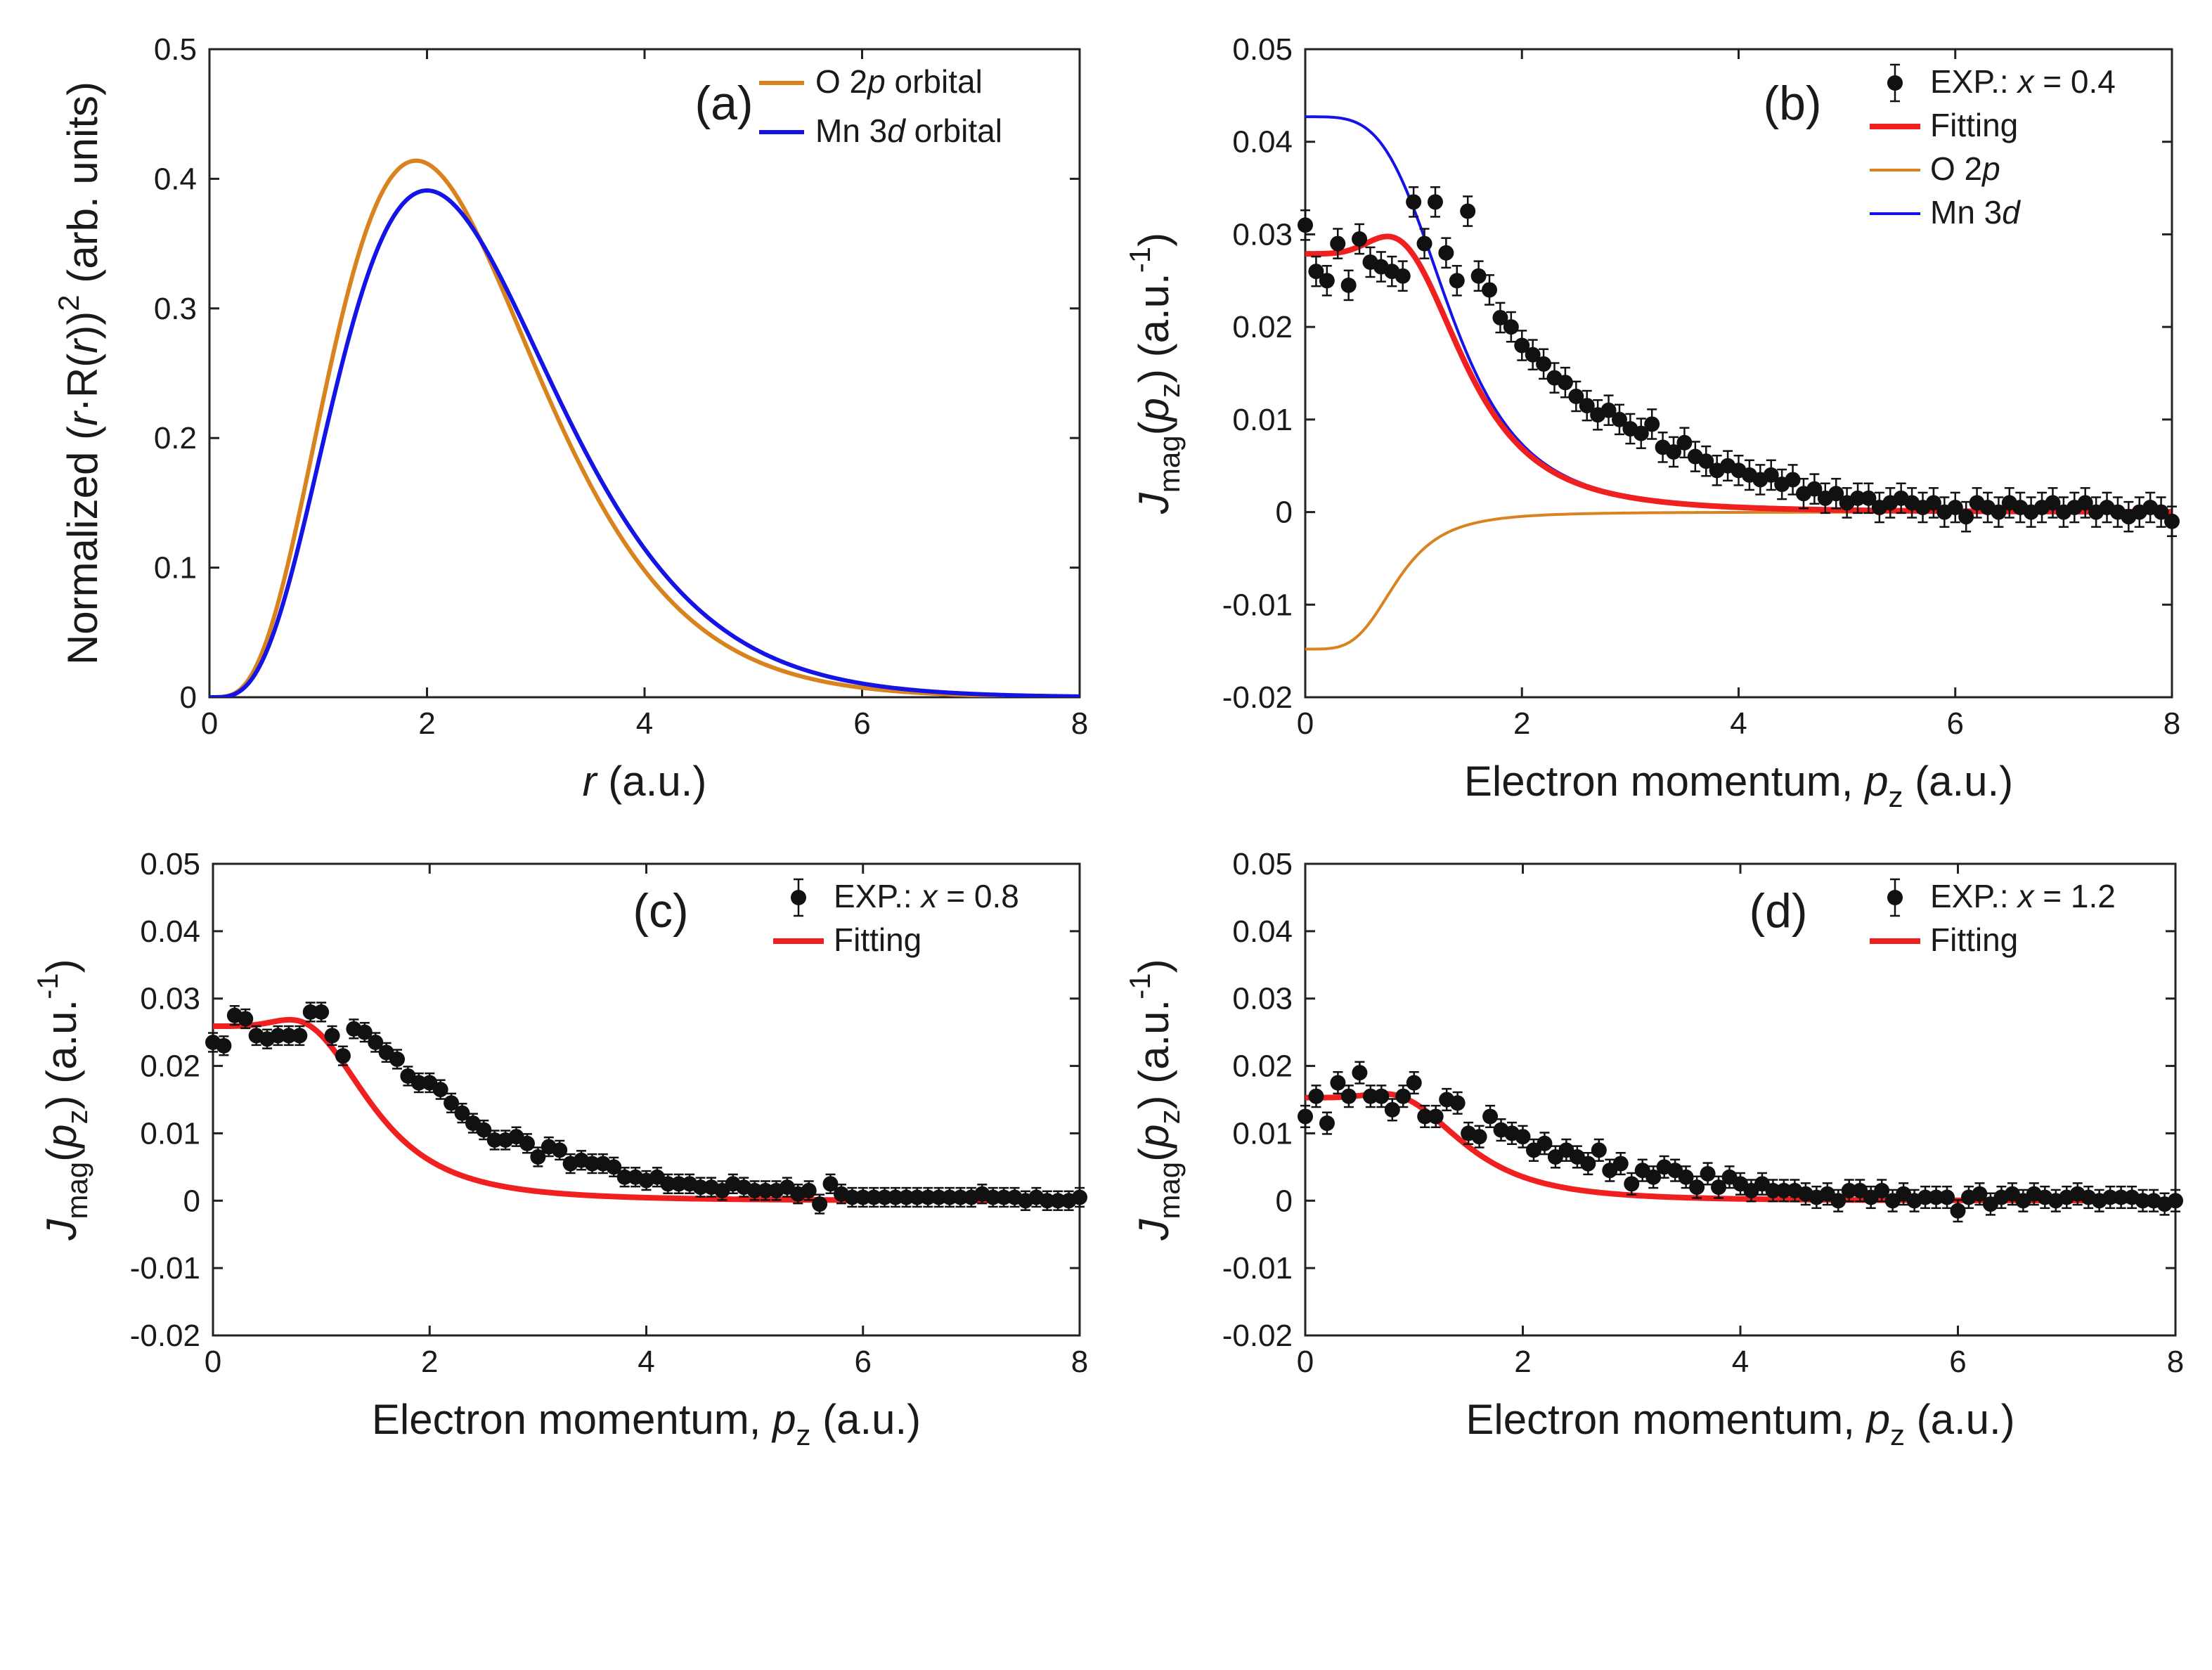  I want to click on y-tick-label: 0.04, so click(1262, 932).